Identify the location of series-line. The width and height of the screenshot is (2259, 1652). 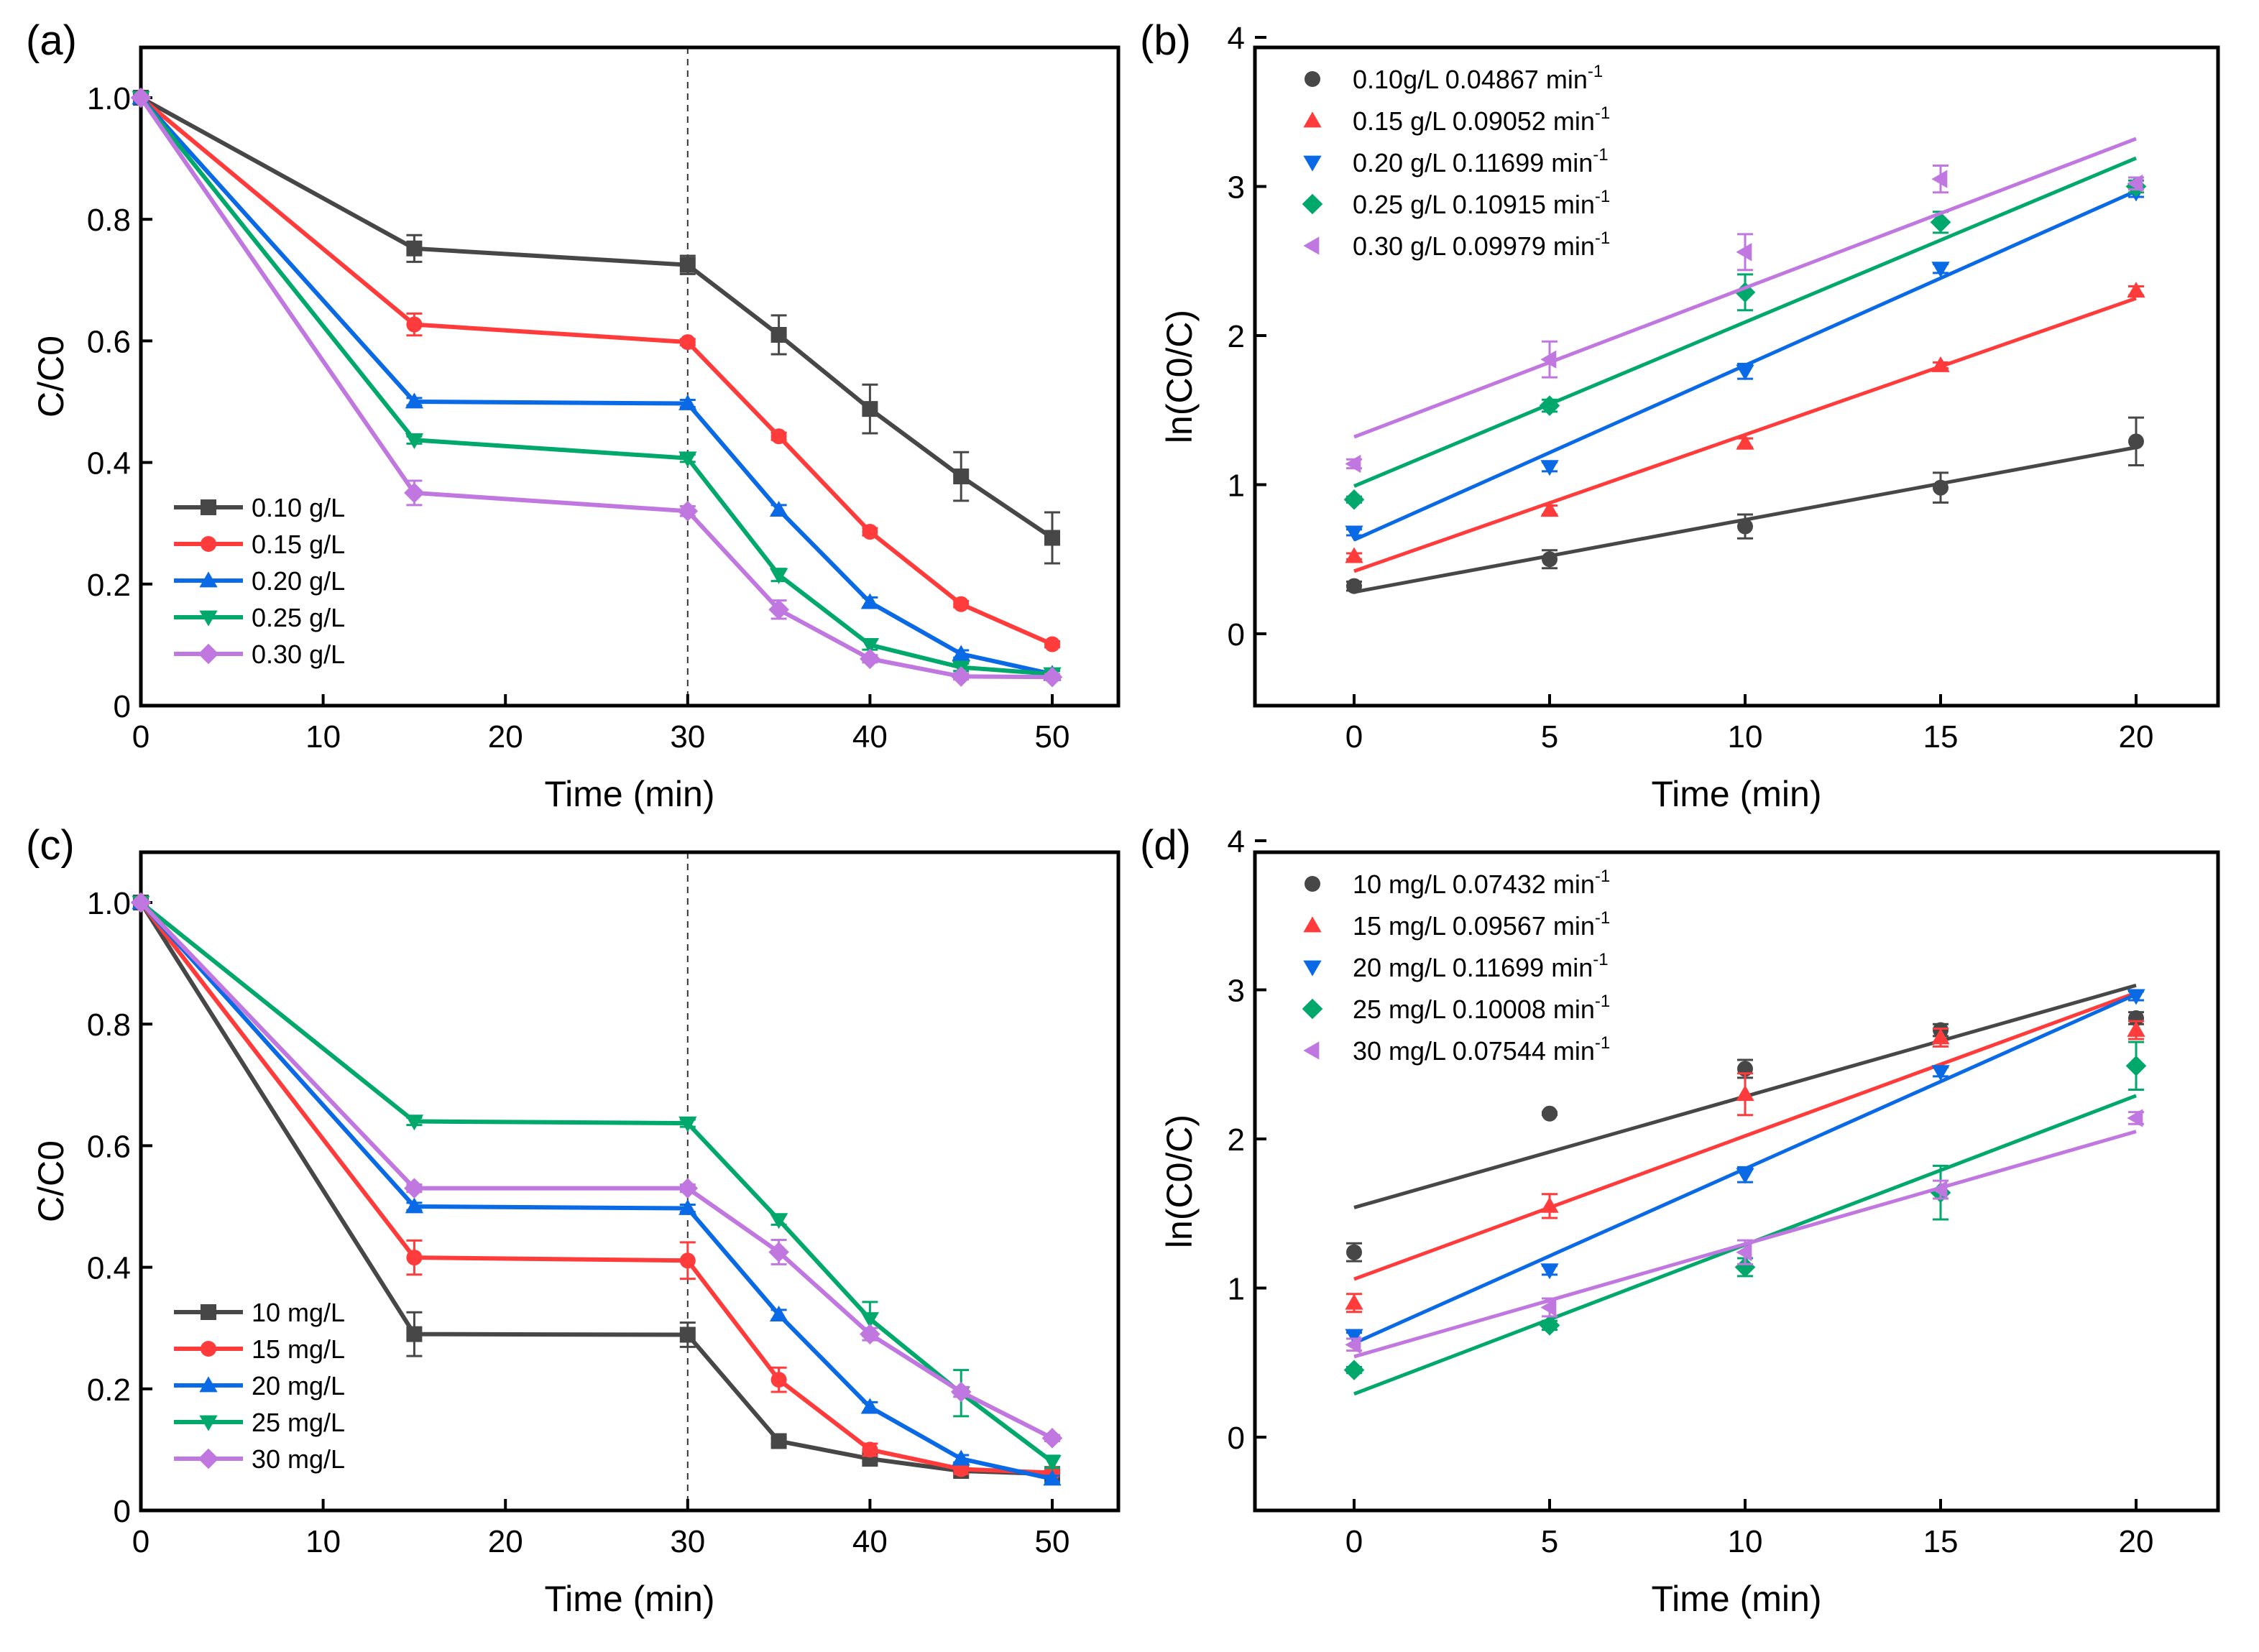
(596, 318).